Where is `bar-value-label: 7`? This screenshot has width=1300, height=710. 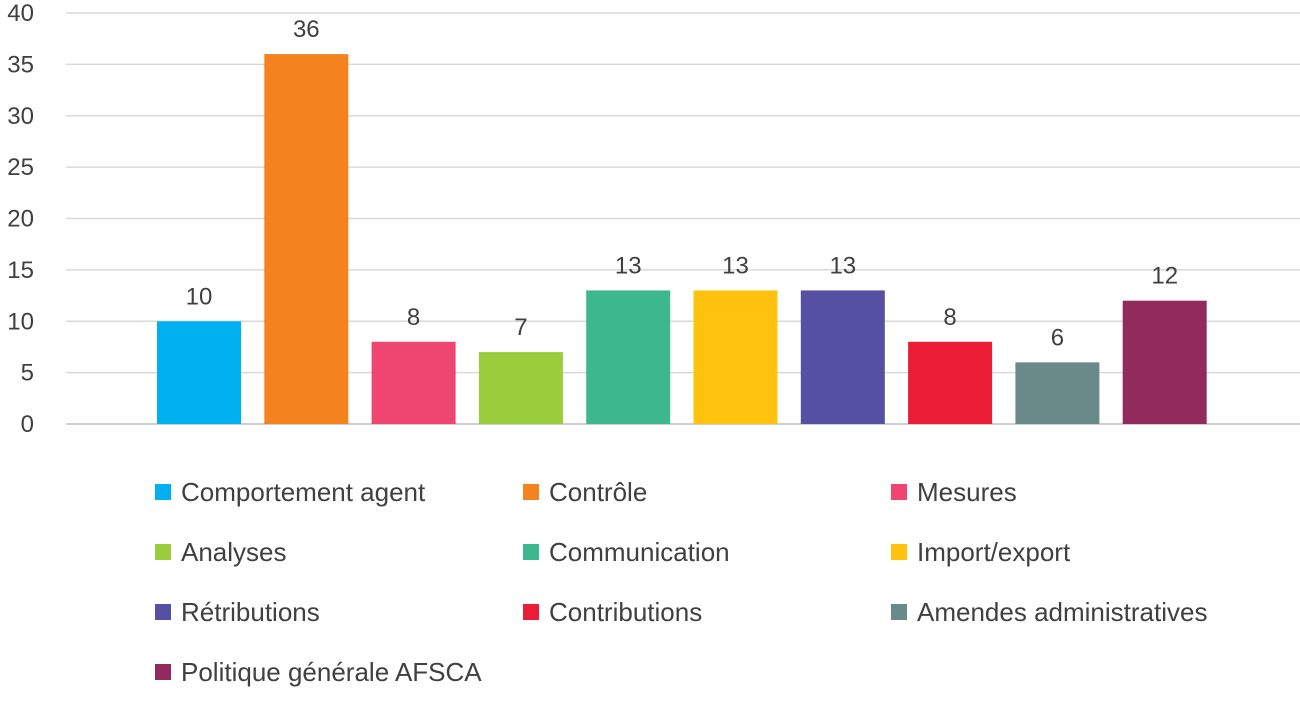 bar-value-label: 7 is located at coordinates (520, 327).